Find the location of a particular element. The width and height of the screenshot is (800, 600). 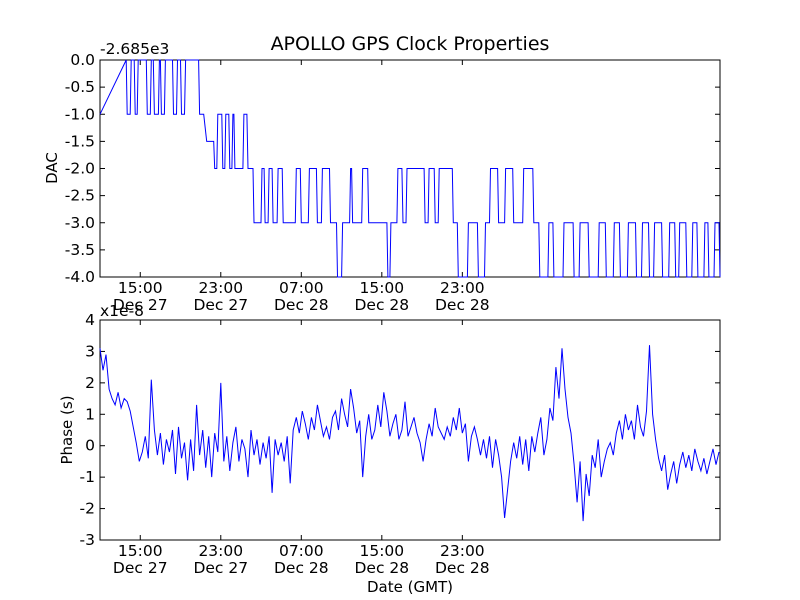

y-tick-label: -4.0 is located at coordinates (80, 277).